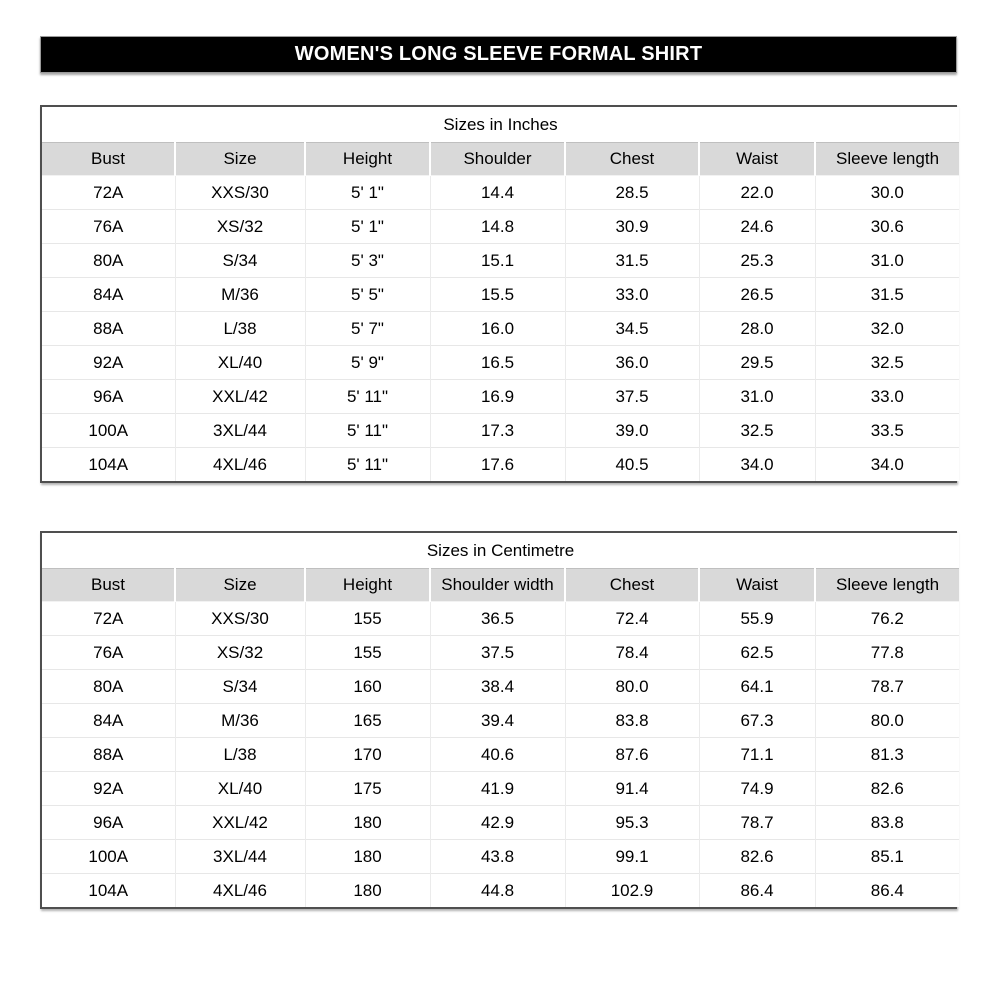  I want to click on table-row: 84A M/36 5' 5" 15.5 33.0 26.5 31.5, so click(501, 294).